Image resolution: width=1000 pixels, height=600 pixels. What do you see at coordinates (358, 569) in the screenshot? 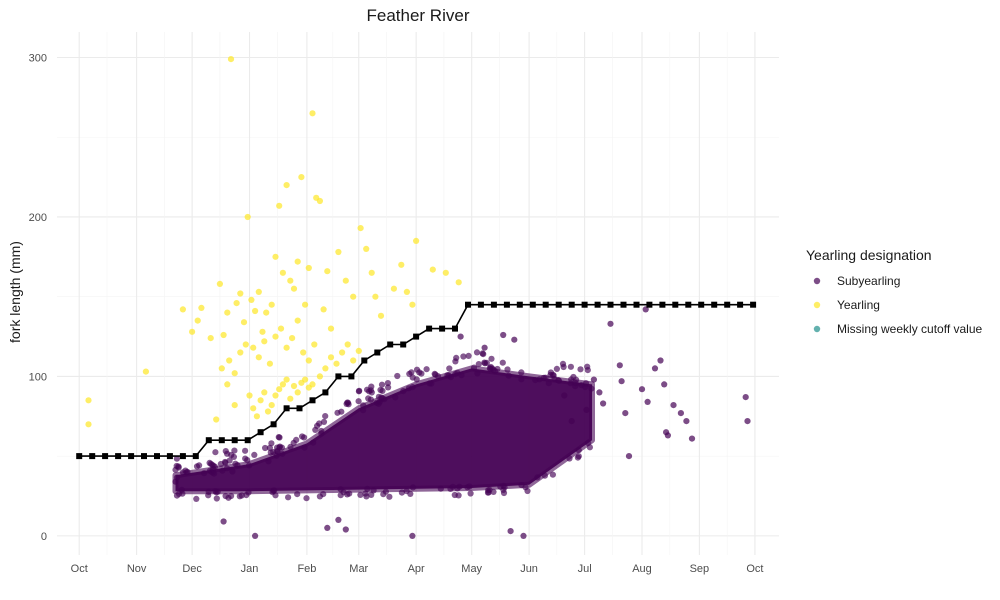
I see `x-tick-label: Mar` at bounding box center [358, 569].